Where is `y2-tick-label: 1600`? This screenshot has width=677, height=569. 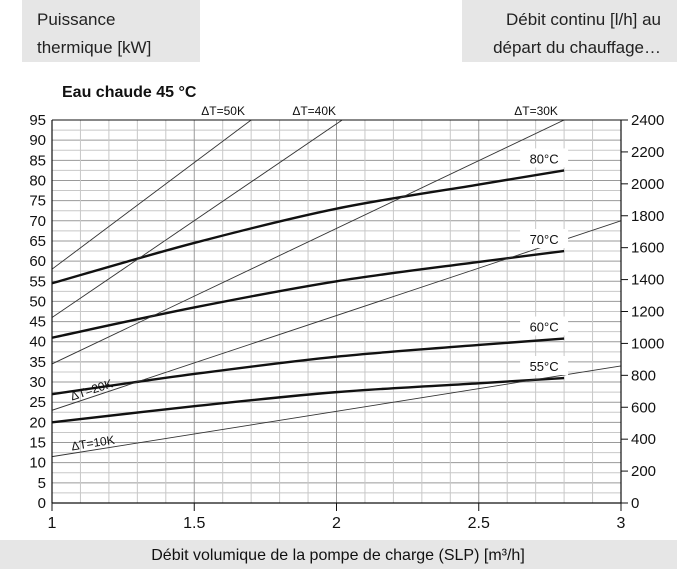 y2-tick-label: 1600 is located at coordinates (647, 248).